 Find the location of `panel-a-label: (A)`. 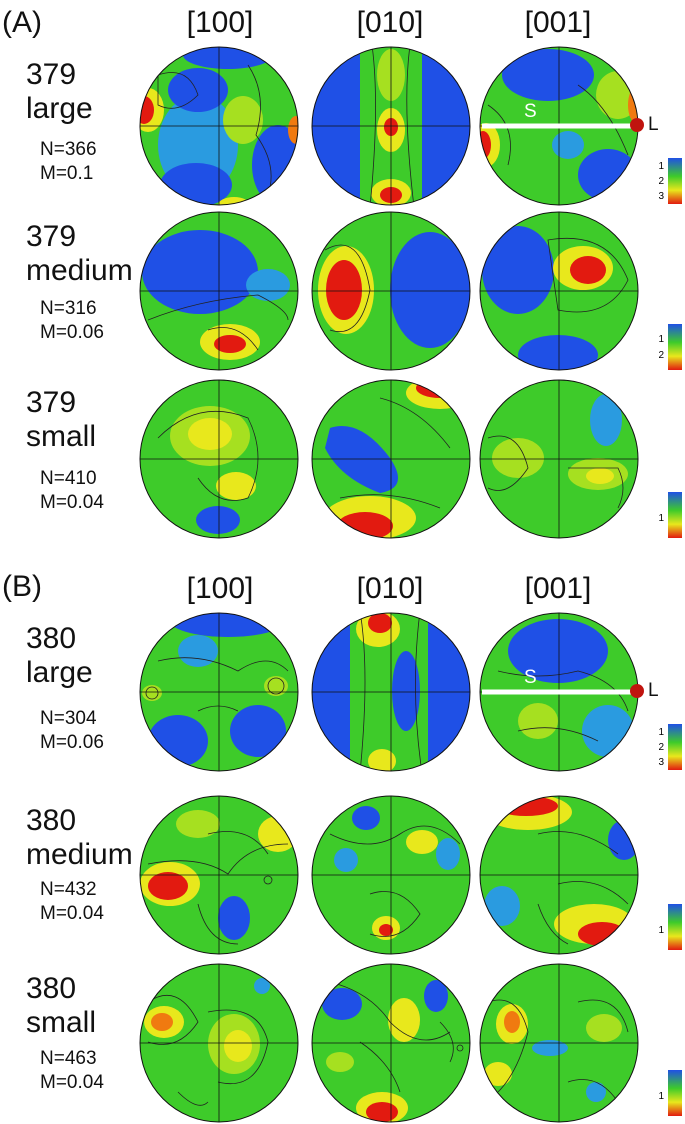

panel-a-label: (A) is located at coordinates (22, 22).